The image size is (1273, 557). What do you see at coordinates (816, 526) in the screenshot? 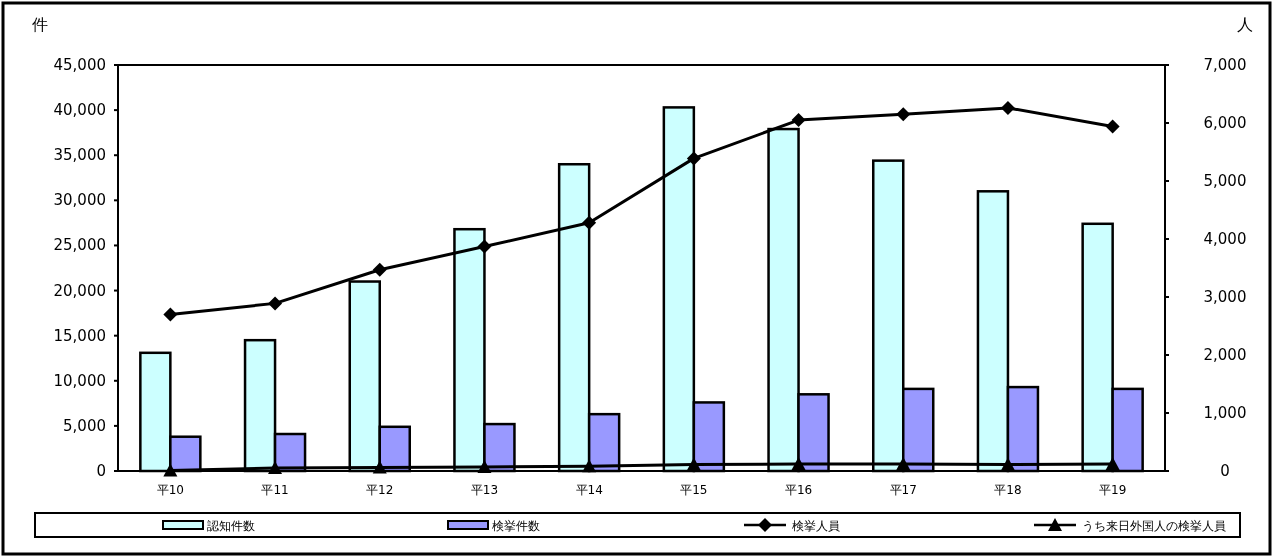
I see `legend-label: 検挙人員` at bounding box center [816, 526].